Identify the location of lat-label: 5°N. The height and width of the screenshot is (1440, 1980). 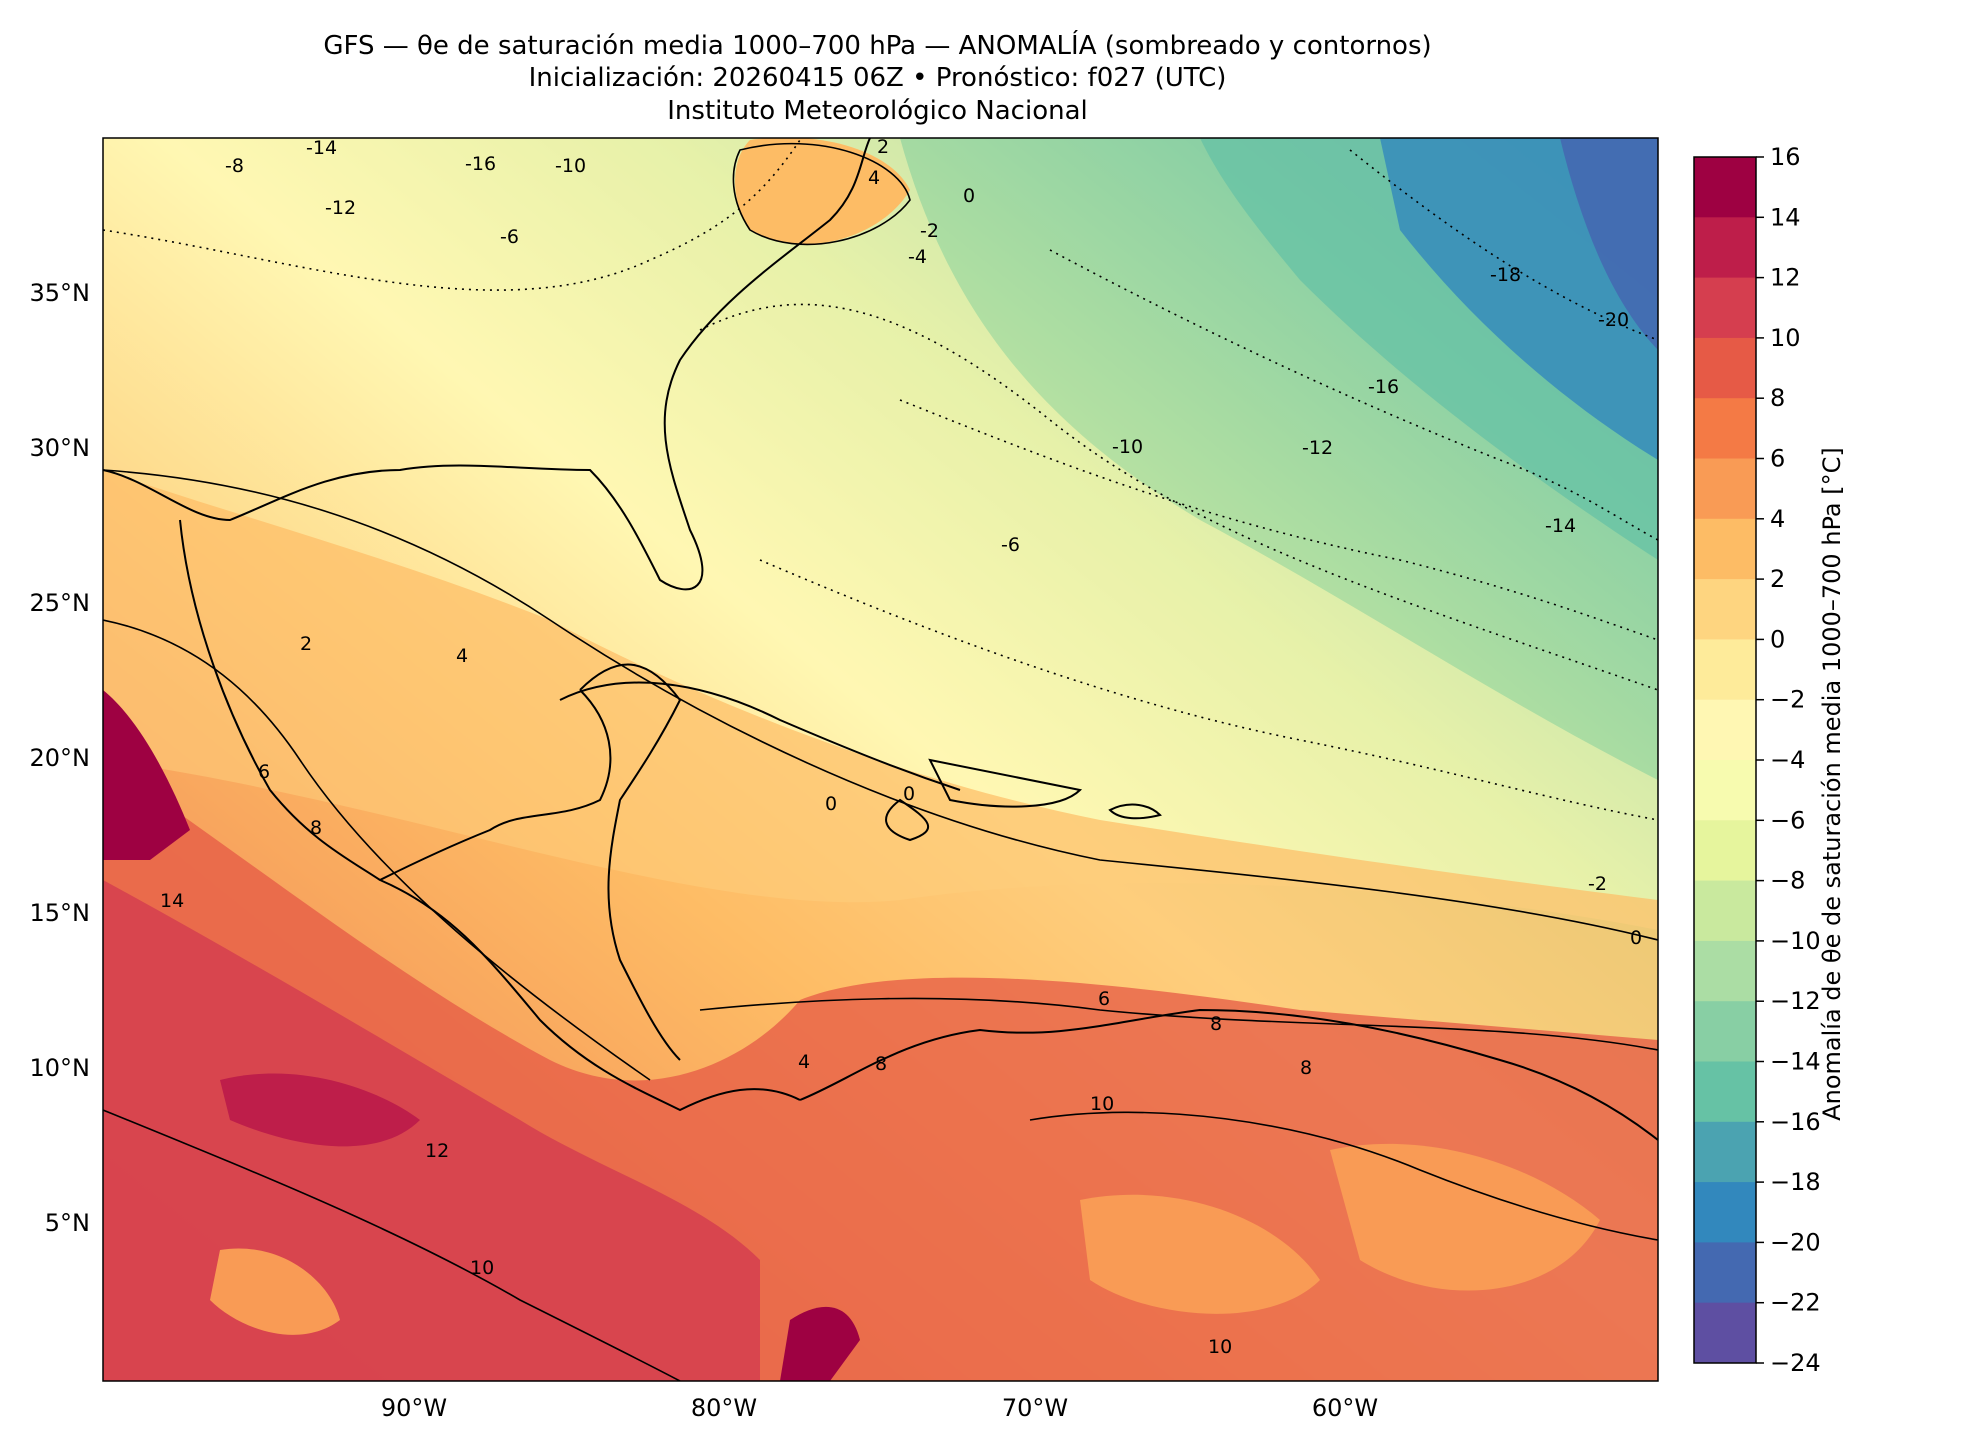
(67, 1223).